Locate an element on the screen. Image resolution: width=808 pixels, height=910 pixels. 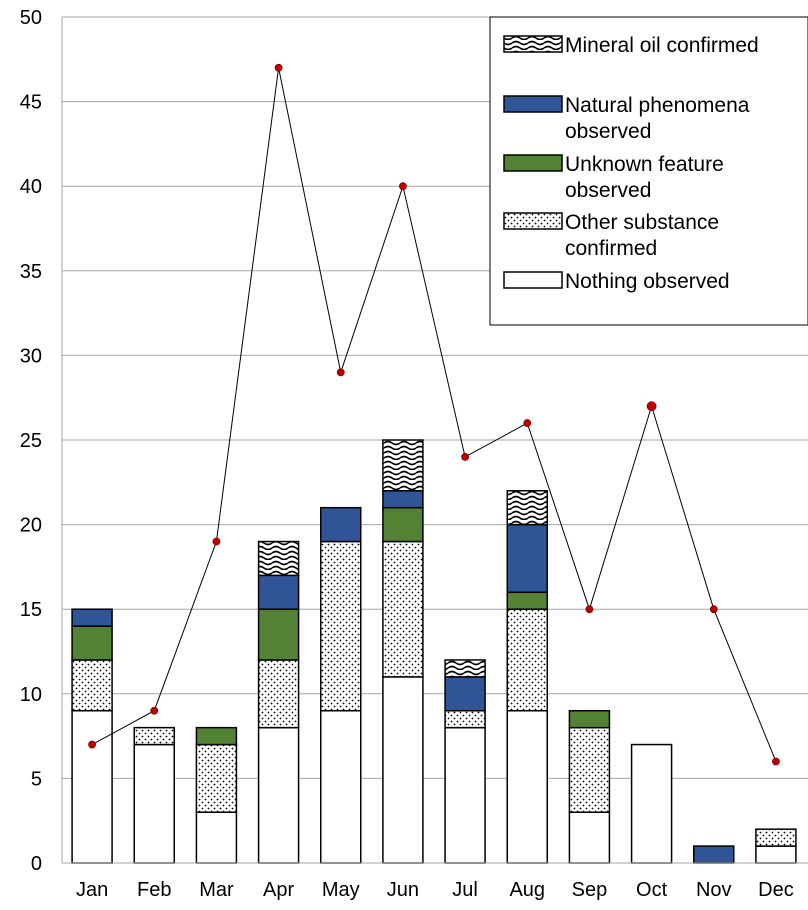
x-tick-label: Nov is located at coordinates (714, 890).